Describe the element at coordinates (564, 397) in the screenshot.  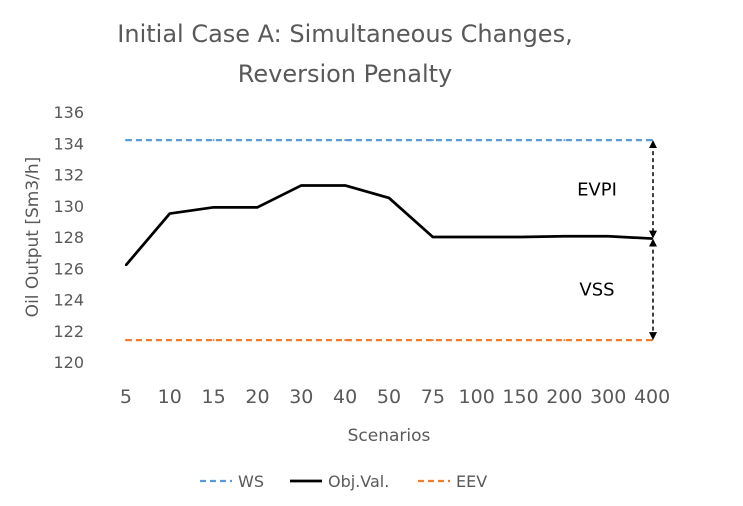
I see `x-tick-label: 200` at that location.